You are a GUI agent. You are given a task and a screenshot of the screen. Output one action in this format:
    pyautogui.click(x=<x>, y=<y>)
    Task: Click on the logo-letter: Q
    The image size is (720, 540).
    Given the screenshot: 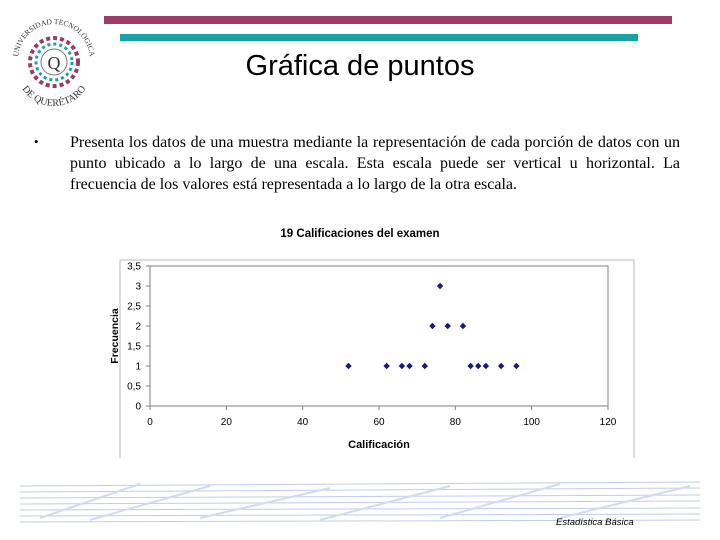 What is the action you would take?
    pyautogui.click(x=54, y=63)
    